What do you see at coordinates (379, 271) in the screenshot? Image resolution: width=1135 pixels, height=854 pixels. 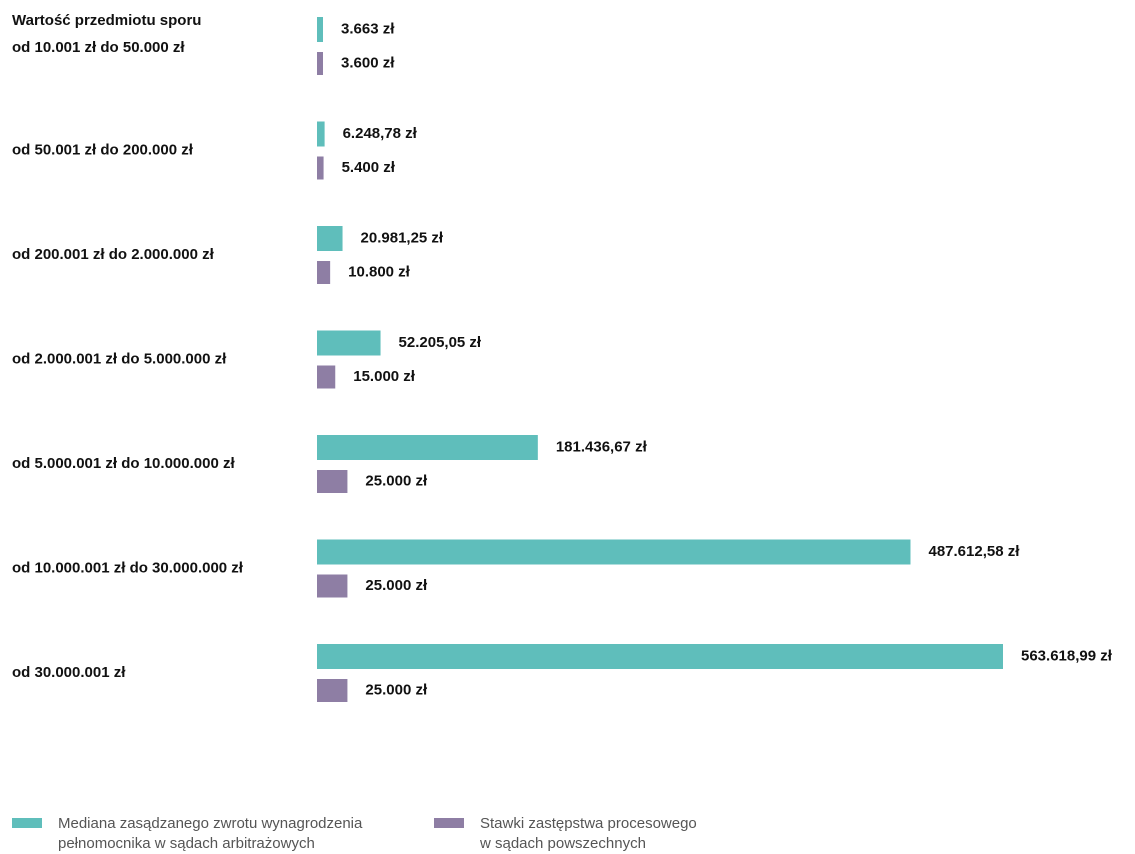 I see `data-label-common-courts: 10.800 zł` at bounding box center [379, 271].